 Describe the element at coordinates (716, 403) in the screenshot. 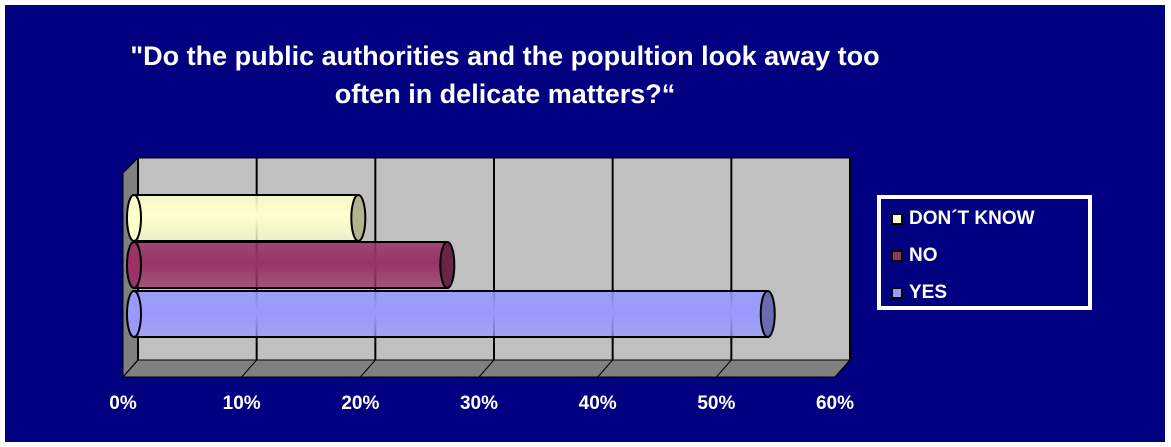

I see `x-tick-label: 50%` at that location.